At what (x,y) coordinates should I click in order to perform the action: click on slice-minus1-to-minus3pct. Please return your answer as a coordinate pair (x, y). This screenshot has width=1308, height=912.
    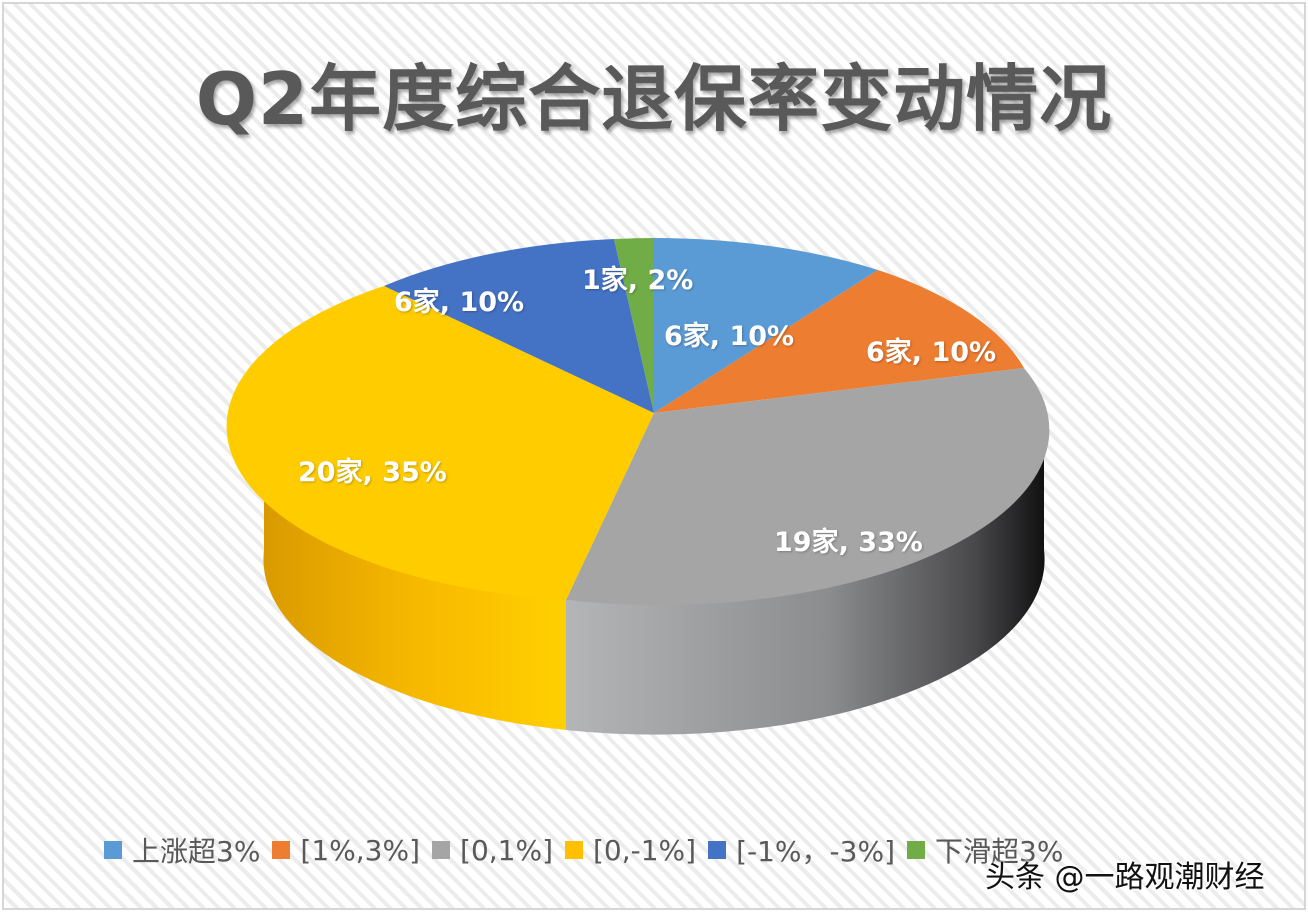
    Looking at the image, I should click on (519, 326).